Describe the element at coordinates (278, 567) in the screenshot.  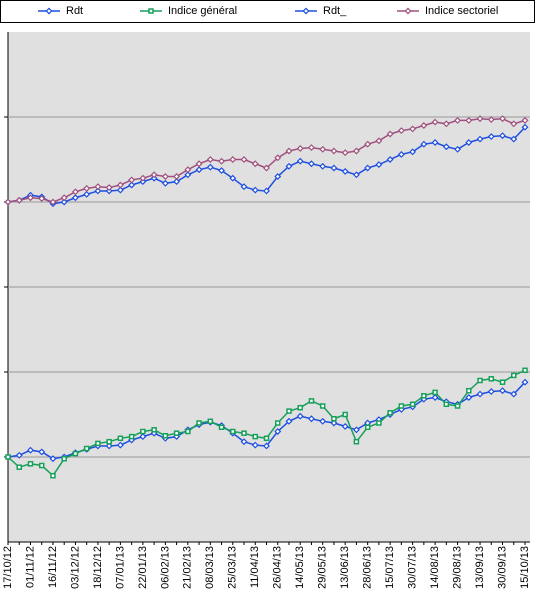
I see `x-tick-label: 26/04/13` at that location.